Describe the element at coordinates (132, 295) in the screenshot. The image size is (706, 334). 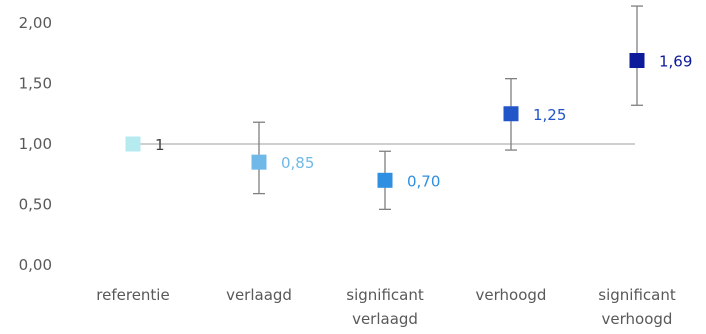
I see `x-category-label: referentie` at that location.